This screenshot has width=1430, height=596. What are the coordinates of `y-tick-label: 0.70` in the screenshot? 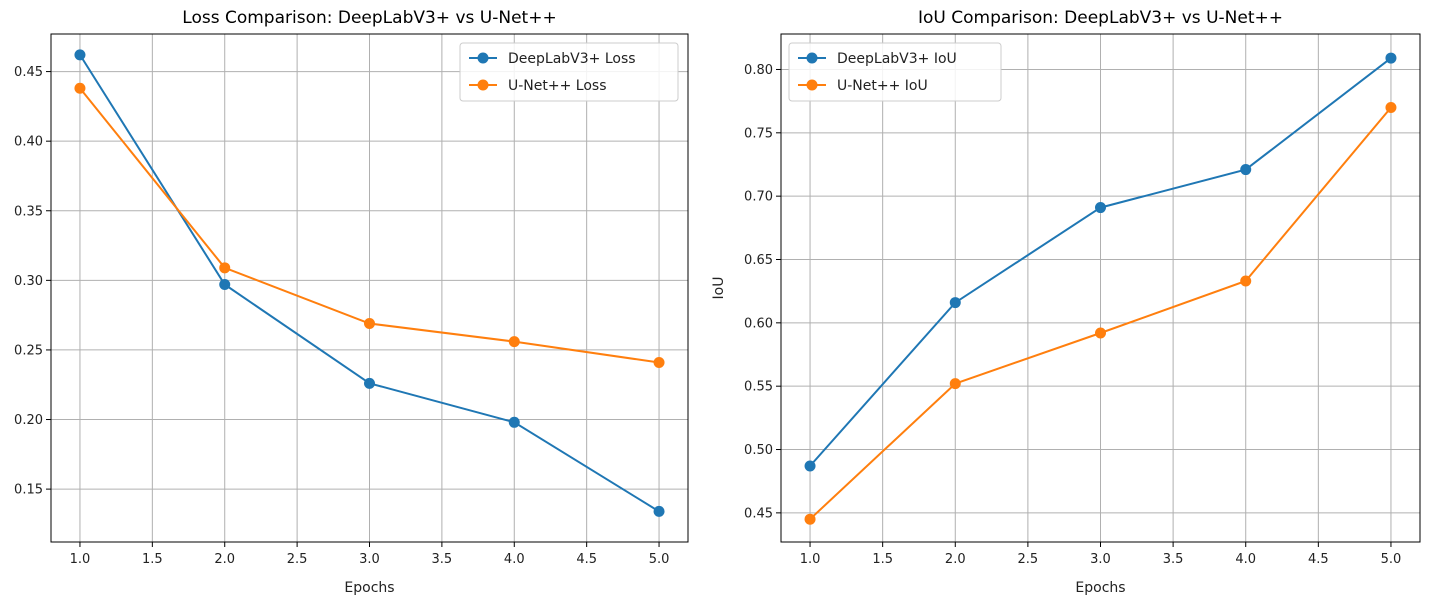 It's located at (758, 197).